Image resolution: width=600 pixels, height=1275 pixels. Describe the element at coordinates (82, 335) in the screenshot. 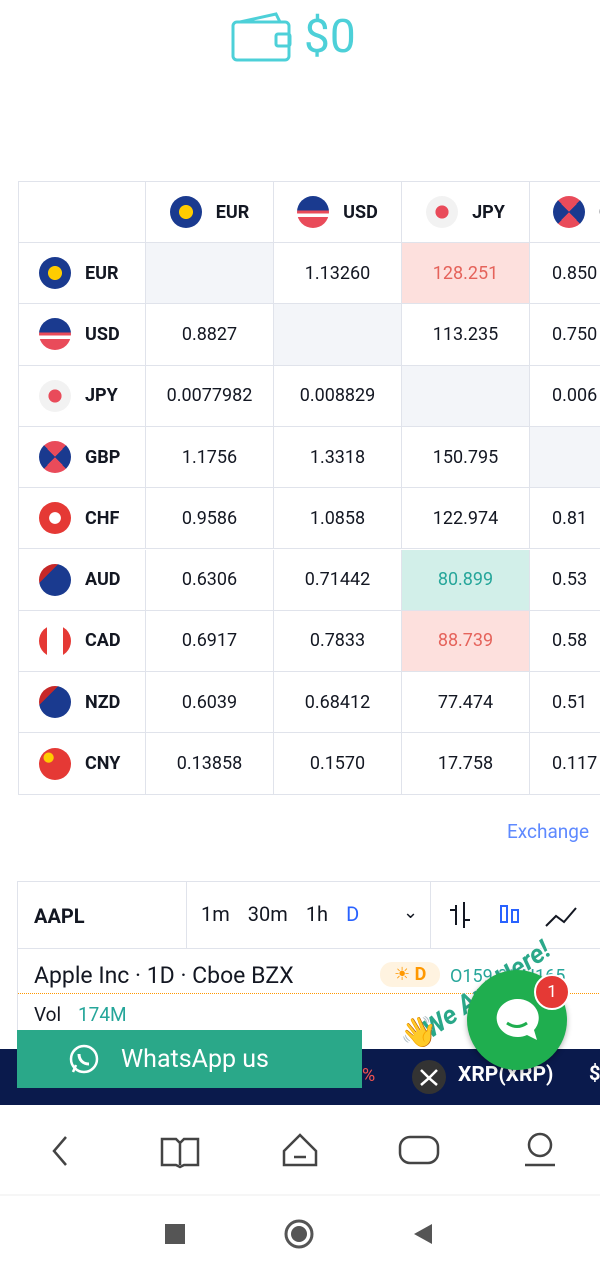

I see `row-header: USD` at that location.